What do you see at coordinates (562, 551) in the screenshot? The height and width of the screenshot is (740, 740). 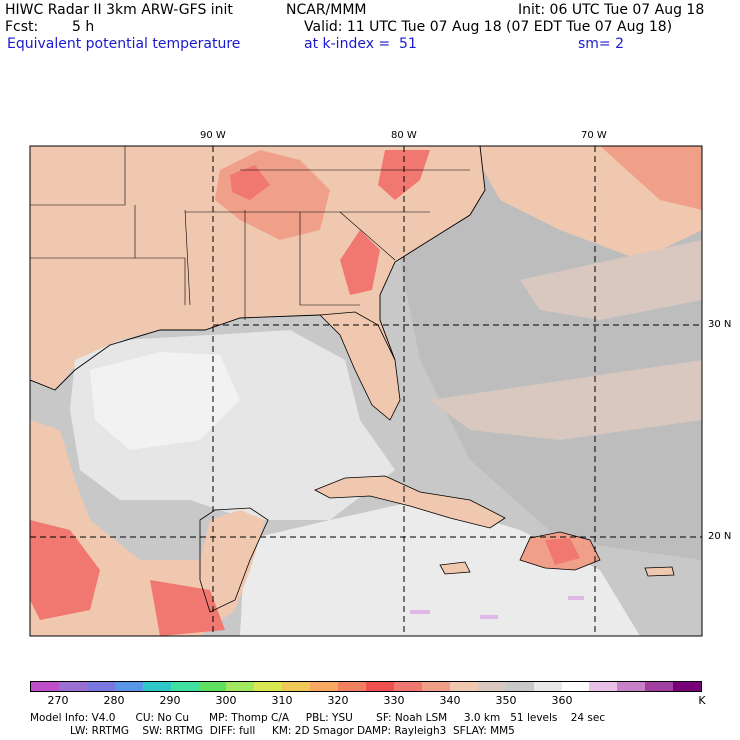 I see `hispaniola-hot-area` at bounding box center [562, 551].